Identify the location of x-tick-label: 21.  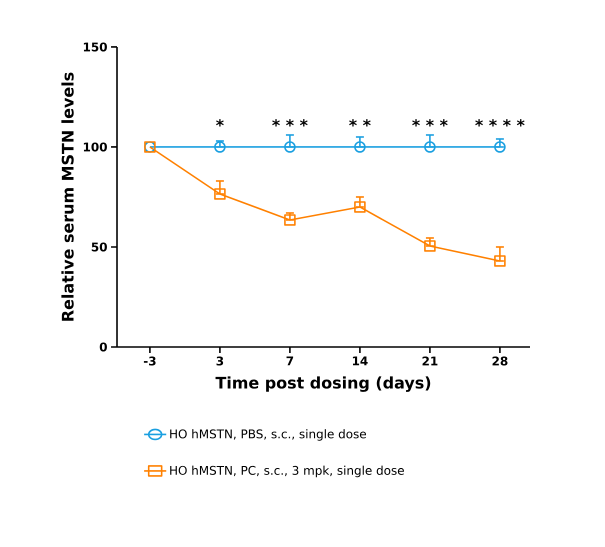
(430, 361).